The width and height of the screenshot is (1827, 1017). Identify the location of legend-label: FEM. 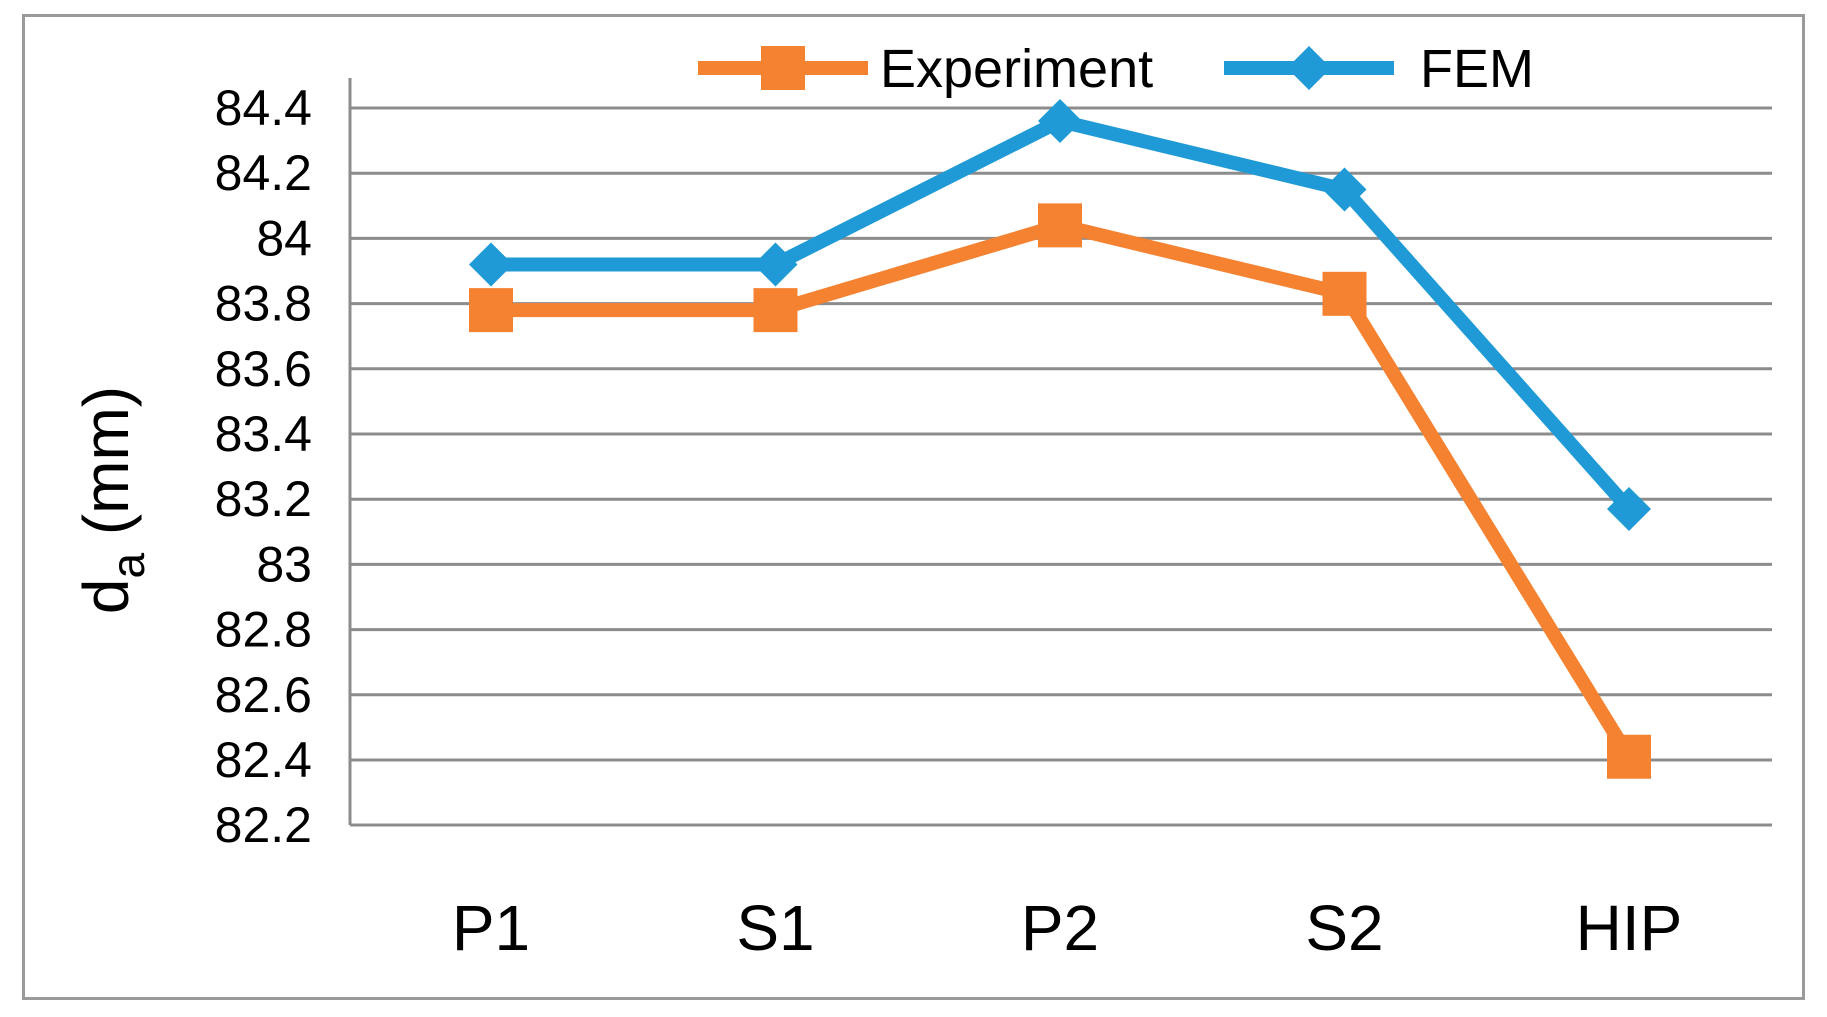
(1477, 69).